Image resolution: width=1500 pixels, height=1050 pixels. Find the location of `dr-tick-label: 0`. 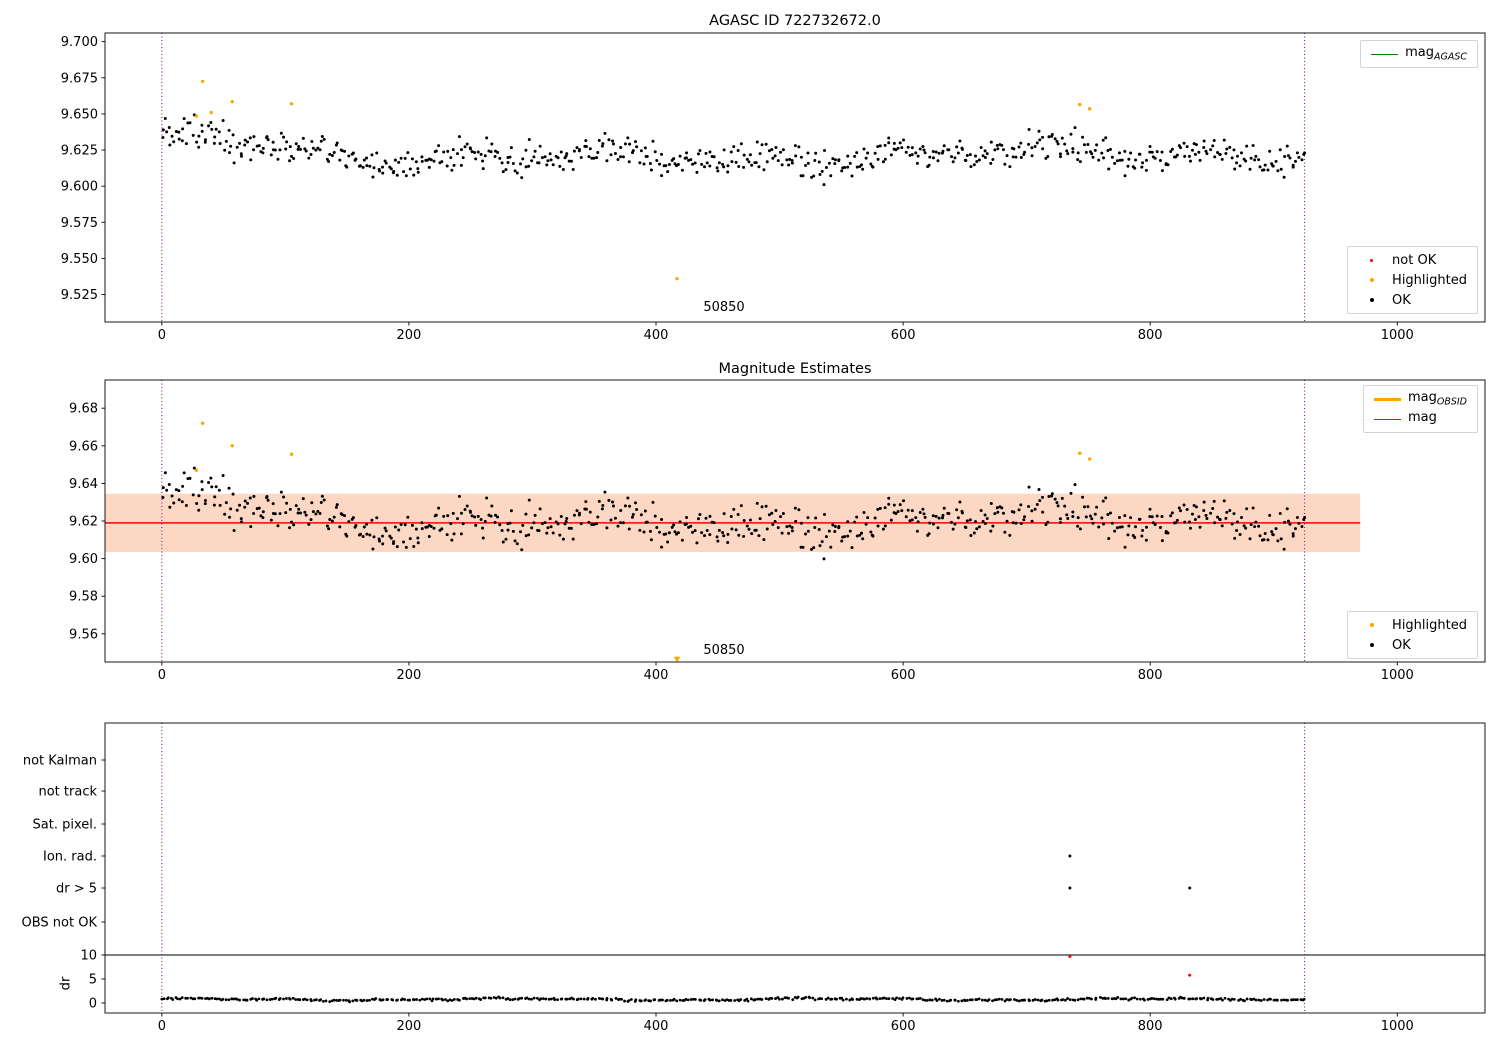

dr-tick-label: 0 is located at coordinates (93, 1003).